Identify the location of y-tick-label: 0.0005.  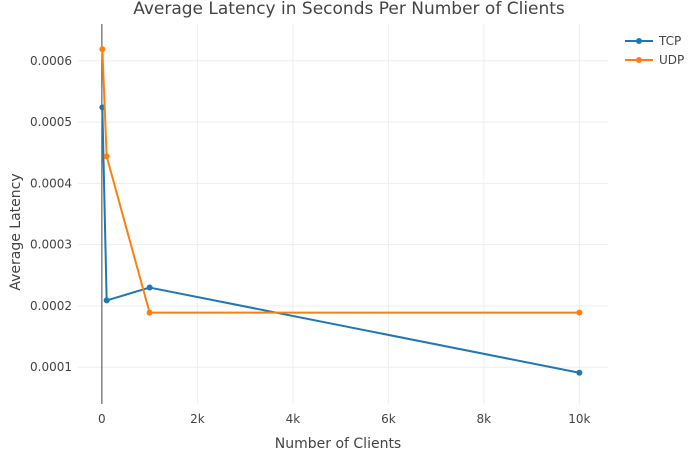
(51, 122).